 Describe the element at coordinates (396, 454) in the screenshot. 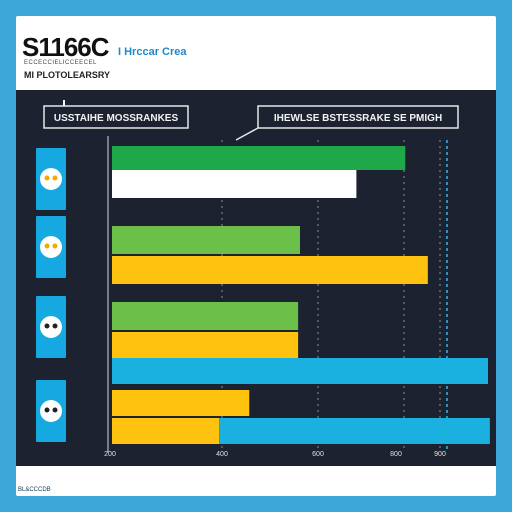

I see `x-tick-label: 800` at that location.